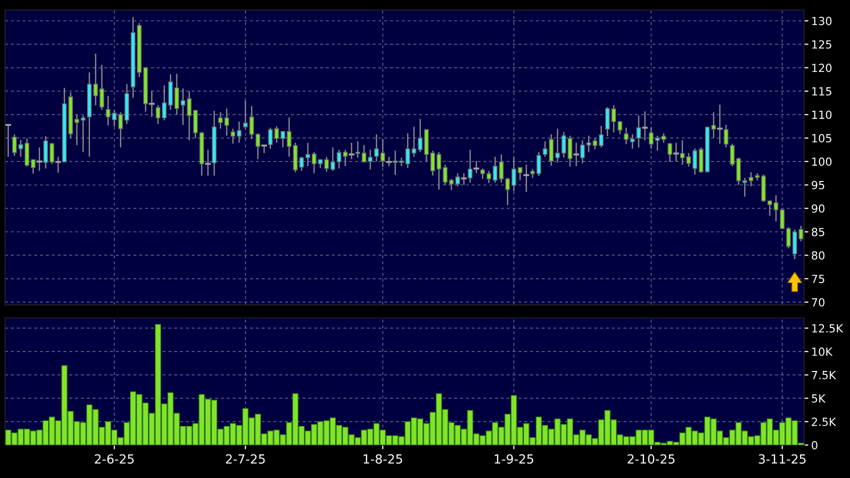  What do you see at coordinates (818, 185) in the screenshot?
I see `y-tick-label: 95` at bounding box center [818, 185].